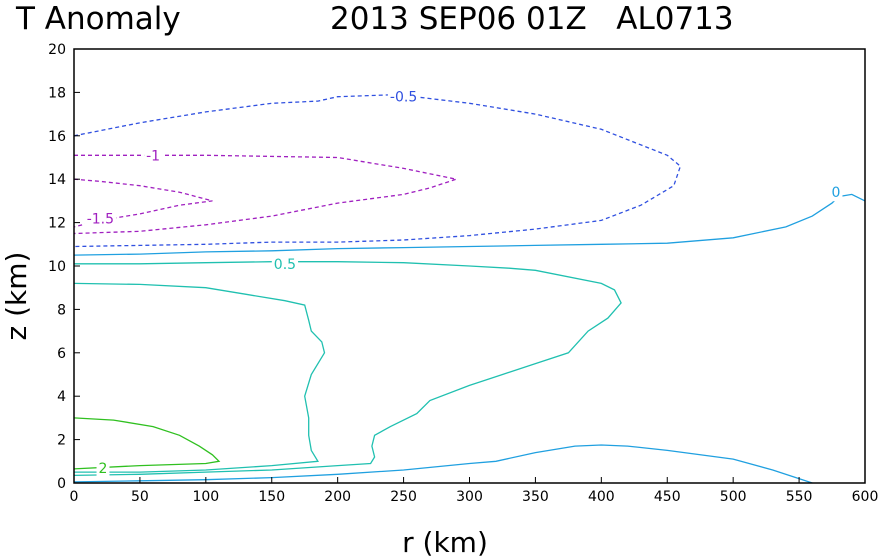  I want to click on y-tick-label: 16, so click(57, 137).